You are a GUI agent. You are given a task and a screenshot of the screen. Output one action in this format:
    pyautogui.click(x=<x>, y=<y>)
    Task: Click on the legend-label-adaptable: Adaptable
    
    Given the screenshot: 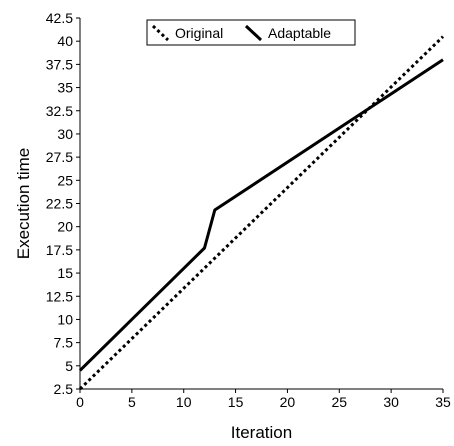 What is the action you would take?
    pyautogui.click(x=299, y=33)
    